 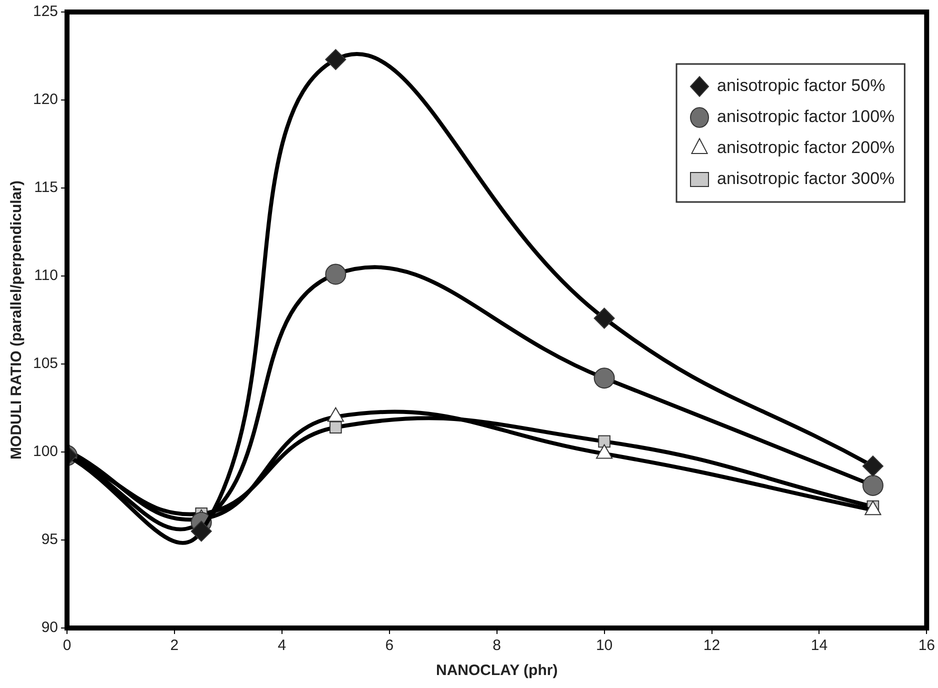 I want to click on x-tick-label: 0, so click(x=67, y=645).